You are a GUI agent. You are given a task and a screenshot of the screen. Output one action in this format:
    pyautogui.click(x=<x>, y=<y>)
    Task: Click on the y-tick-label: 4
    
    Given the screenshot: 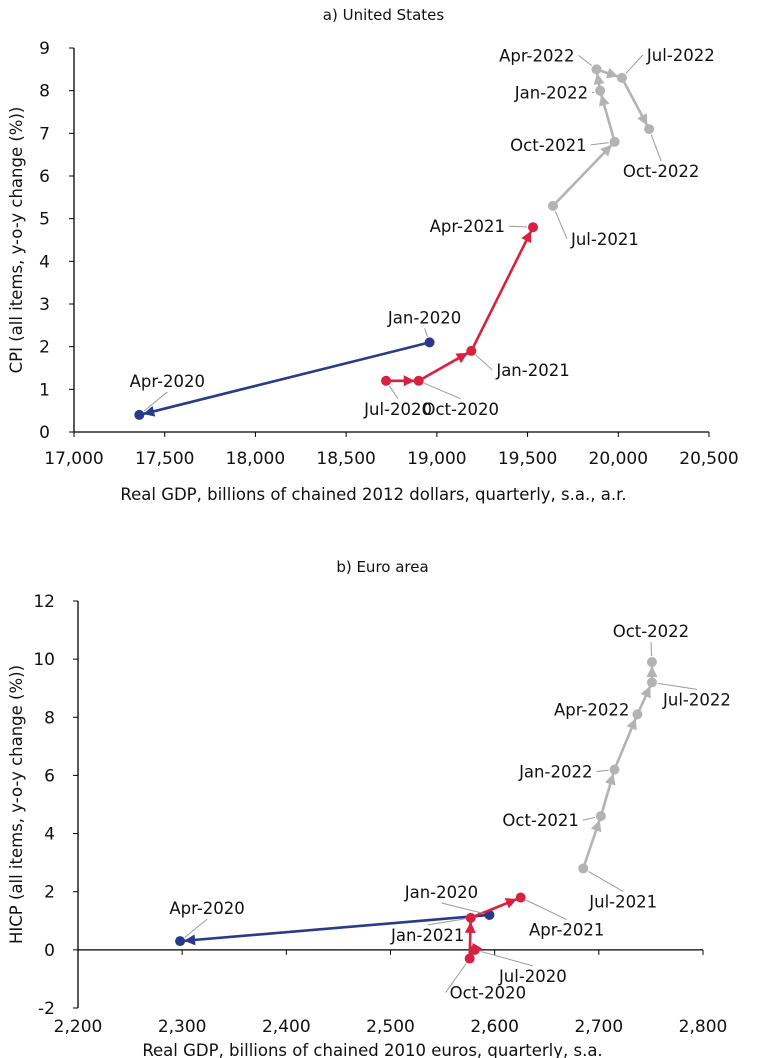 What is the action you would take?
    pyautogui.click(x=44, y=262)
    